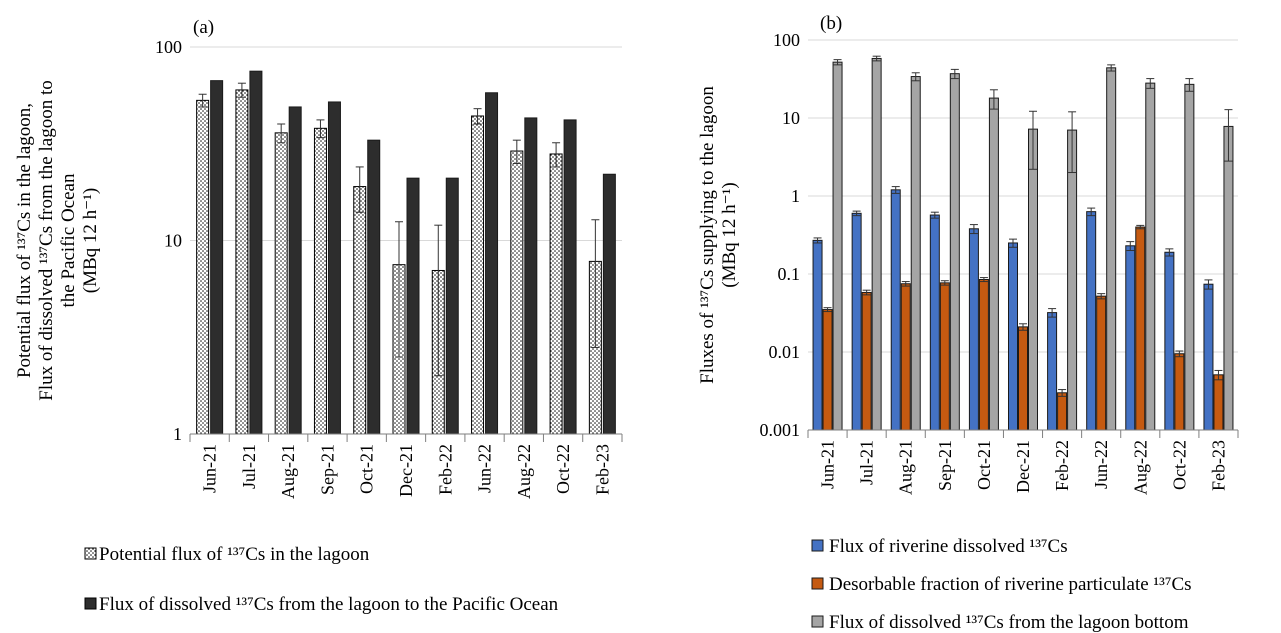 The height and width of the screenshot is (633, 1281). Describe the element at coordinates (785, 352) in the screenshot. I see `y-tick-label: 0.01` at that location.